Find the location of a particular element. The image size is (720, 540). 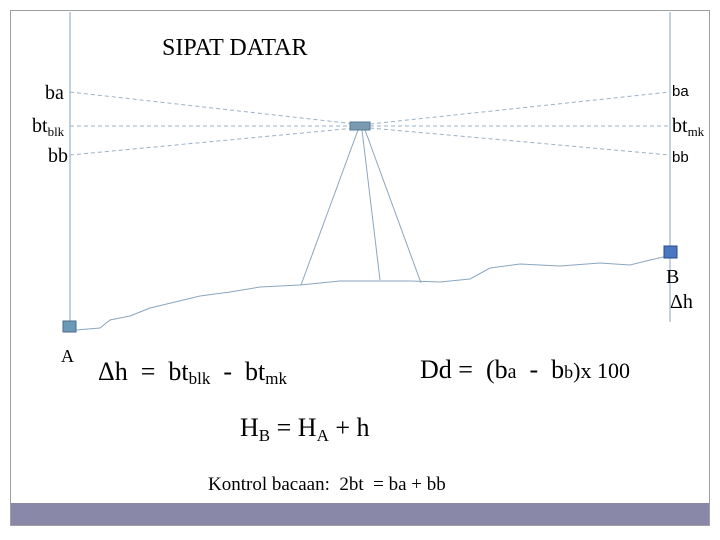

formula-dh-lhs: Δh = bt is located at coordinates (143, 371).